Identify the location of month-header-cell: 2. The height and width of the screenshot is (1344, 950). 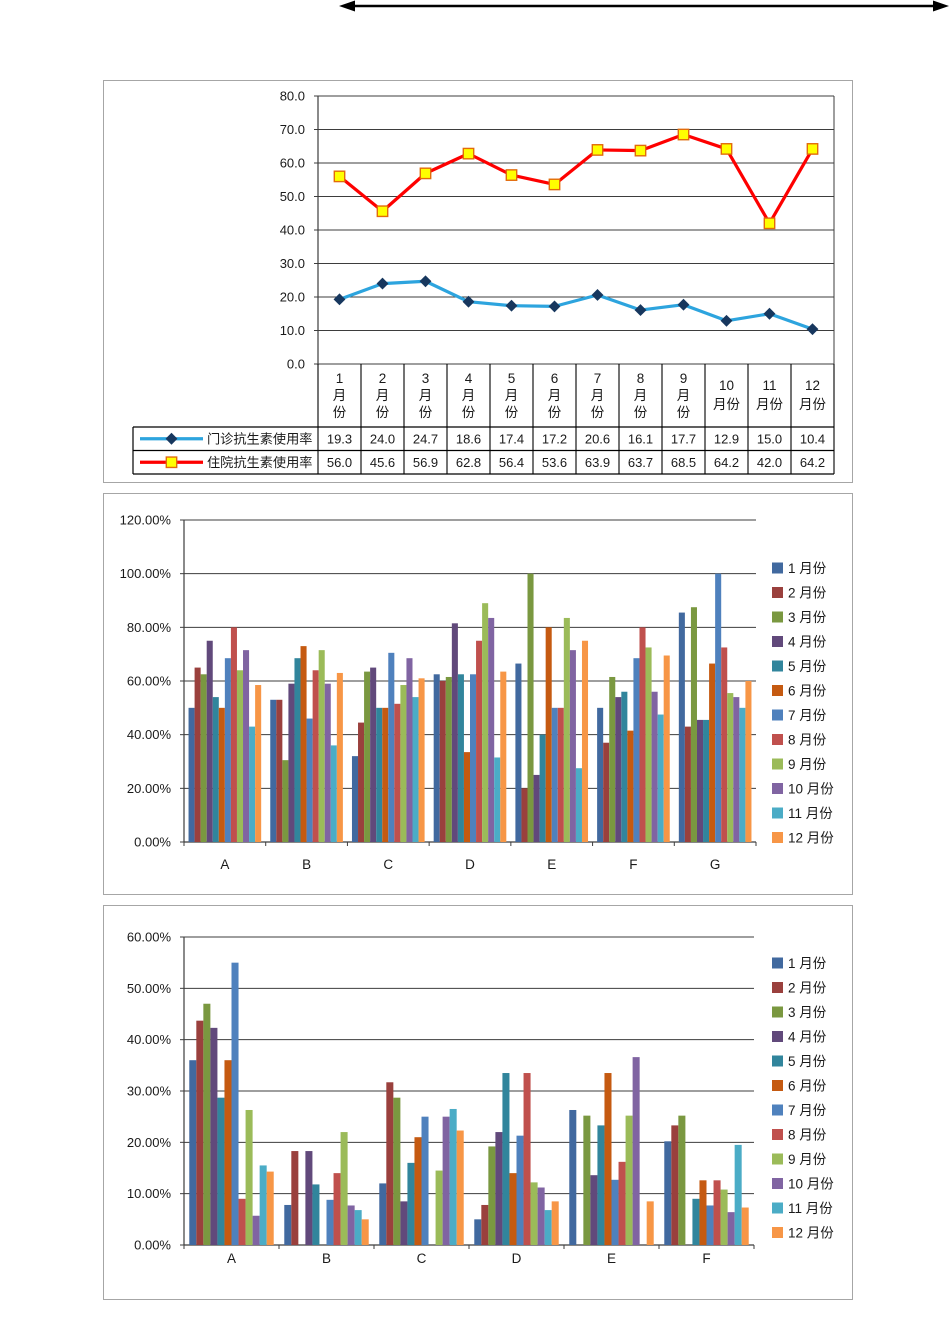
(383, 378).